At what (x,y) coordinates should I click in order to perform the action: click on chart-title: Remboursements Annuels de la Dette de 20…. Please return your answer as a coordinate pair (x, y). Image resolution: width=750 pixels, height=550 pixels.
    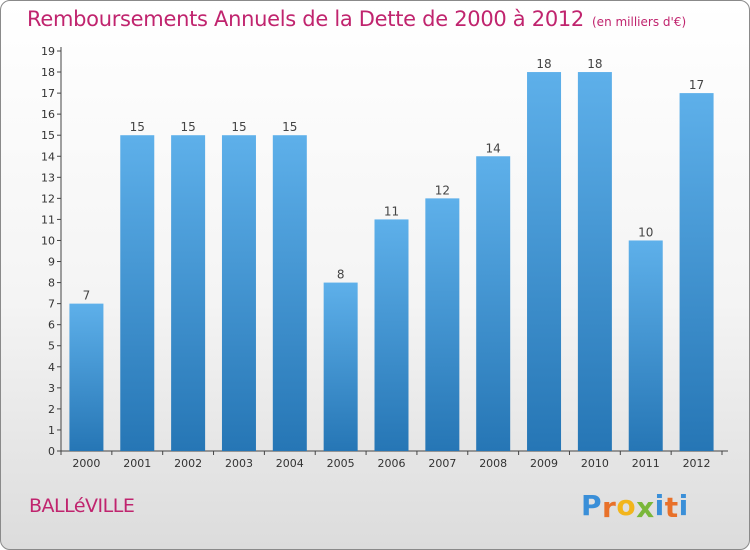
    Looking at the image, I should click on (356, 19).